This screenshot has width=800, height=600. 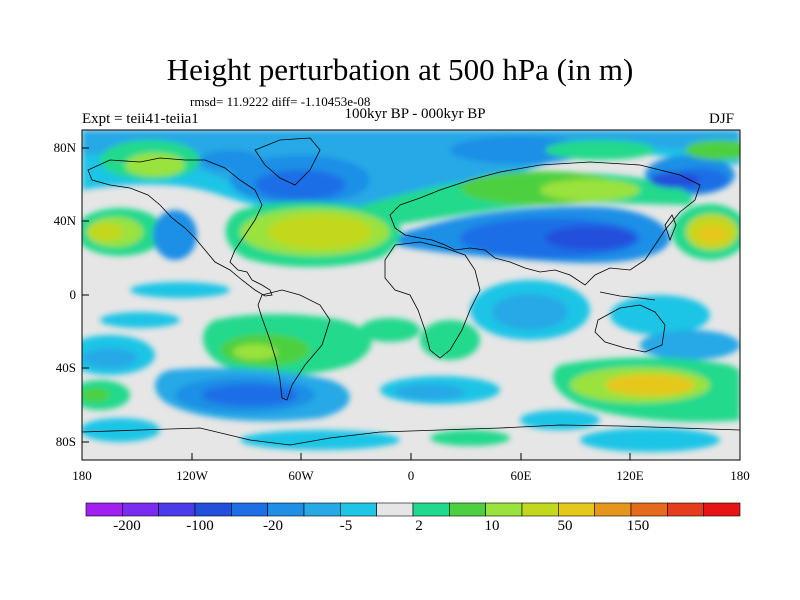 I want to click on colorbar-label: 150, so click(x=638, y=526).